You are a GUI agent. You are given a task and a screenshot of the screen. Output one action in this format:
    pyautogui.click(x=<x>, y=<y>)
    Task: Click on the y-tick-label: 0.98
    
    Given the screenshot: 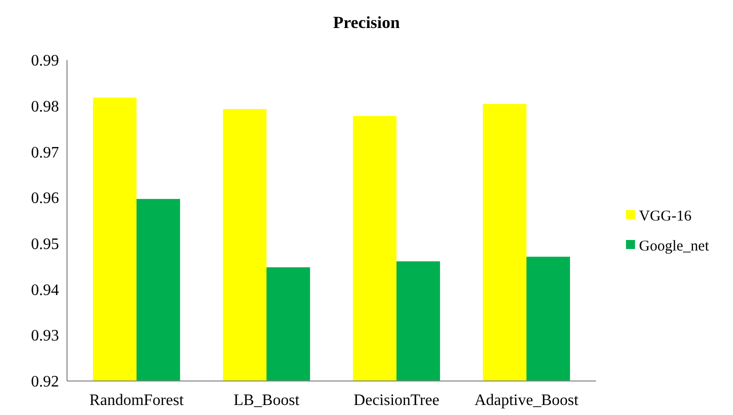 What is the action you would take?
    pyautogui.click(x=45, y=107)
    